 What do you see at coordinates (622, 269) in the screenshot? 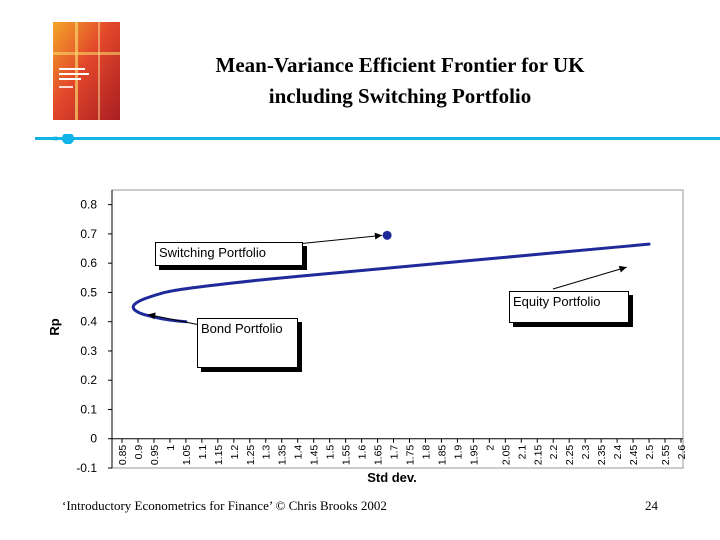
I see `equity-arrow-head` at bounding box center [622, 269].